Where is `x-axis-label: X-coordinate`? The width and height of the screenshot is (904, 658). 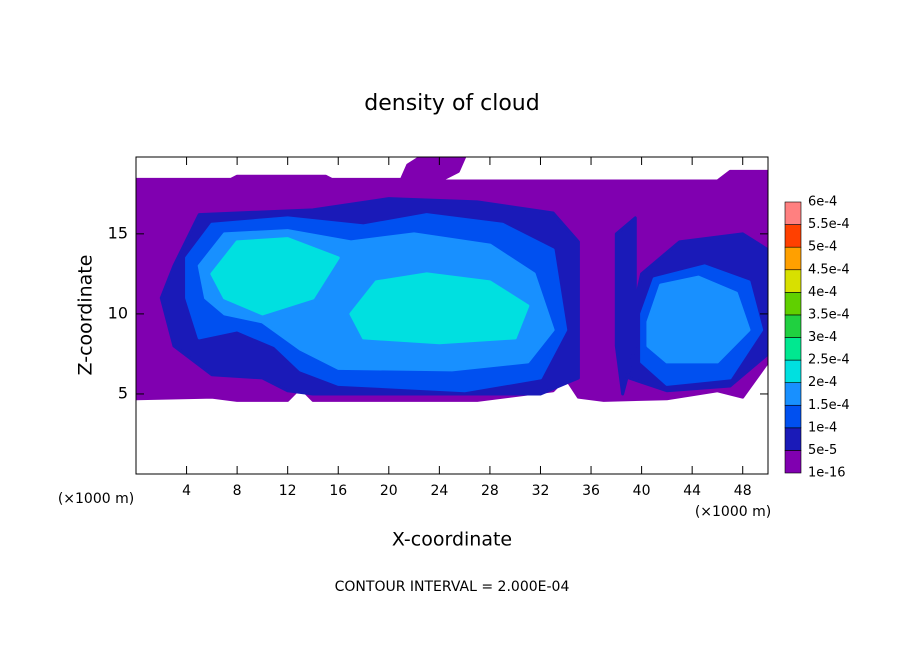 x-axis-label: X-coordinate is located at coordinates (452, 540).